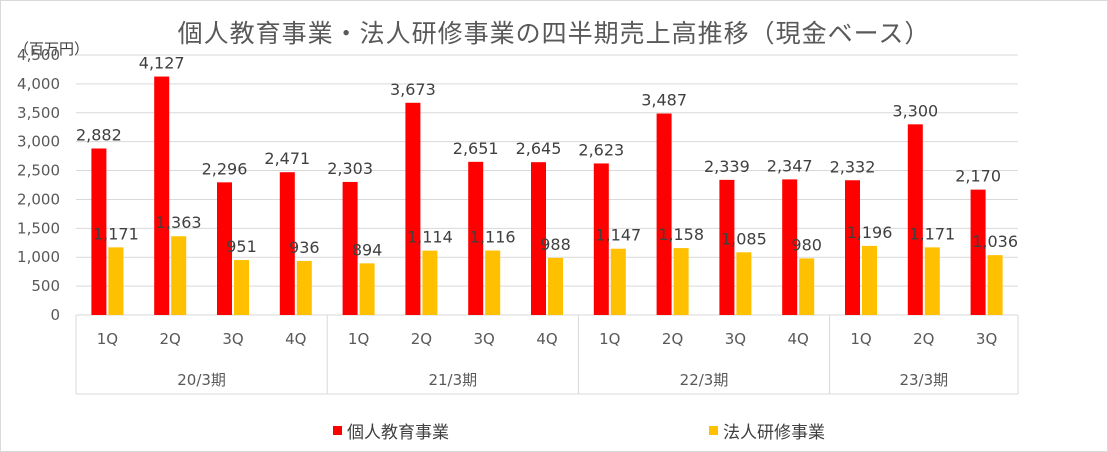 This screenshot has height=452, width=1108. I want to click on data-label-personal: 2,332, so click(853, 166).